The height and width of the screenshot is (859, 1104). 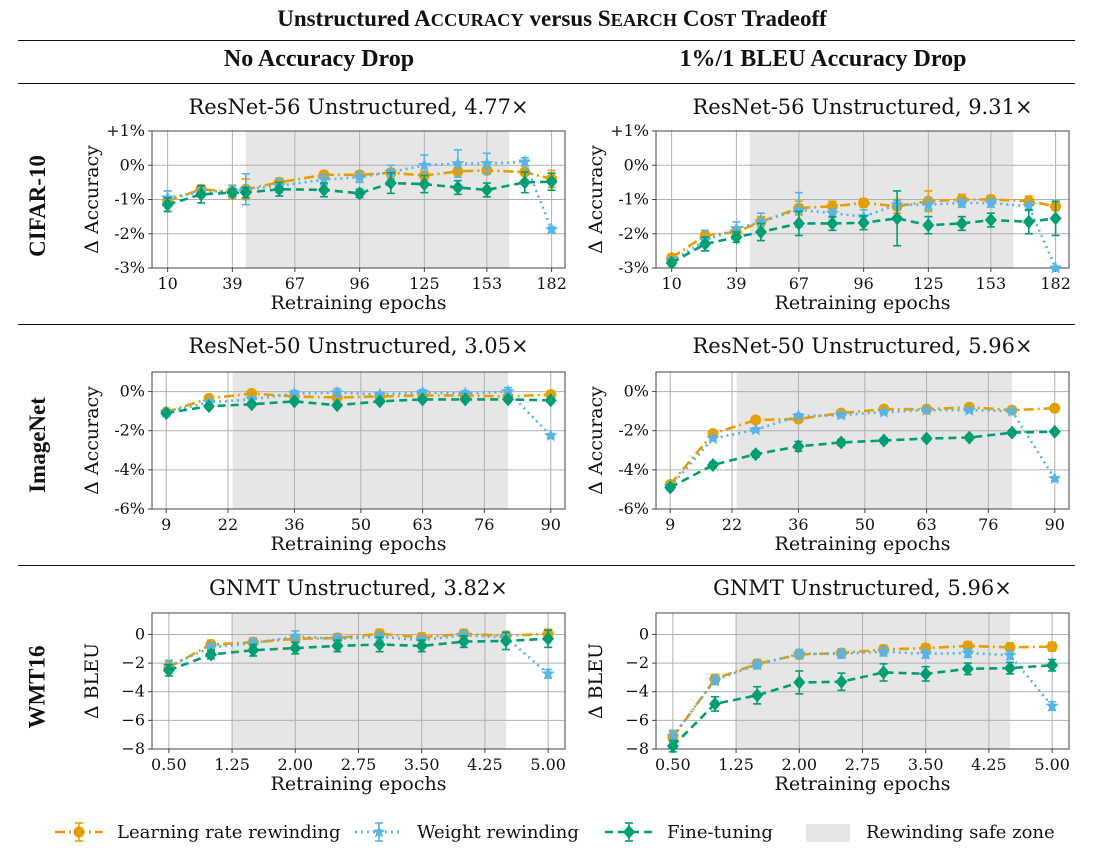 I want to click on chart-title: ResNet-56 Unstructured, 9.31×, so click(x=862, y=107).